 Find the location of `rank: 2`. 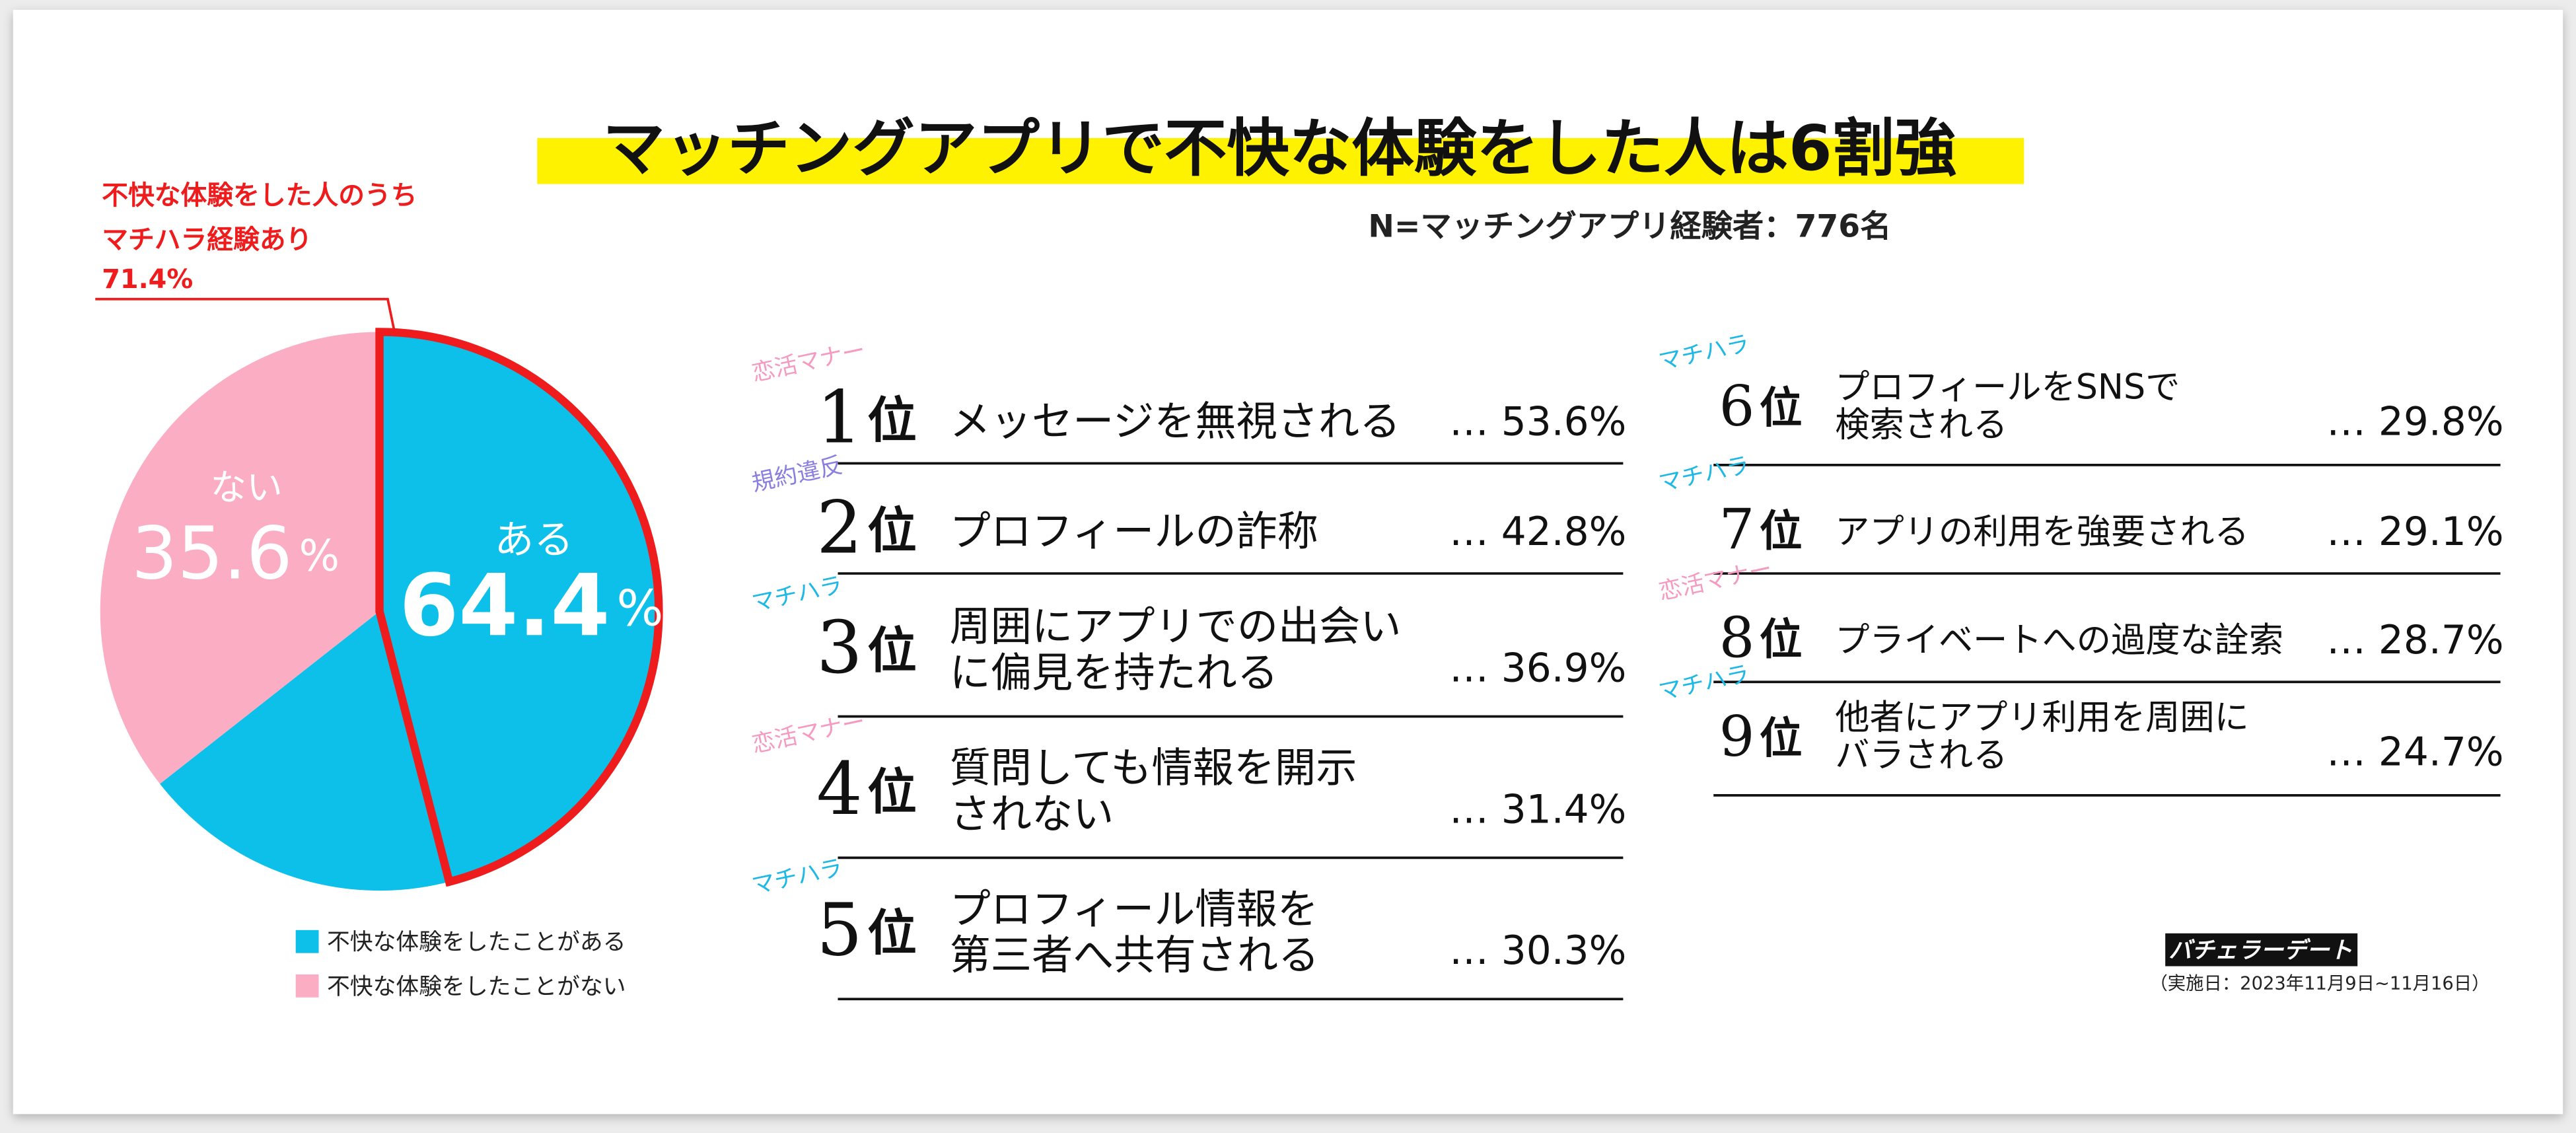

rank: 2 is located at coordinates (840, 528).